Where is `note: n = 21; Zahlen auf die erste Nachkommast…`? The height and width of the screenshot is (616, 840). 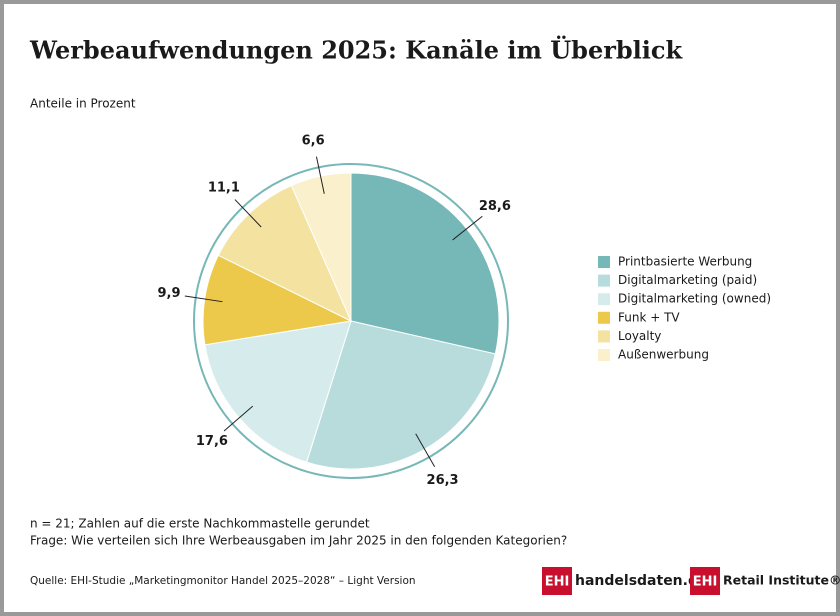 note: n = 21; Zahlen auf die erste Nachkommast… is located at coordinates (200, 524).